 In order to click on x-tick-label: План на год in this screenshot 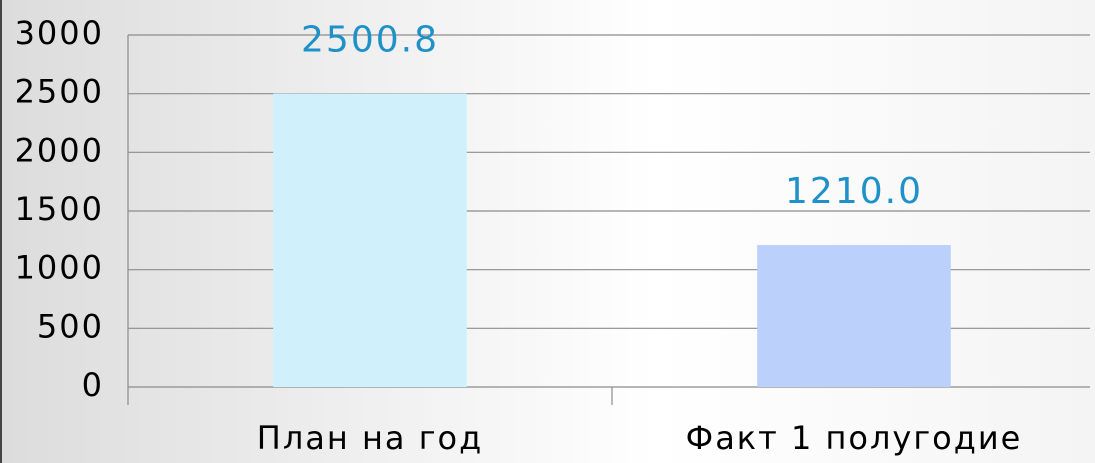, I will do `click(370, 438)`.